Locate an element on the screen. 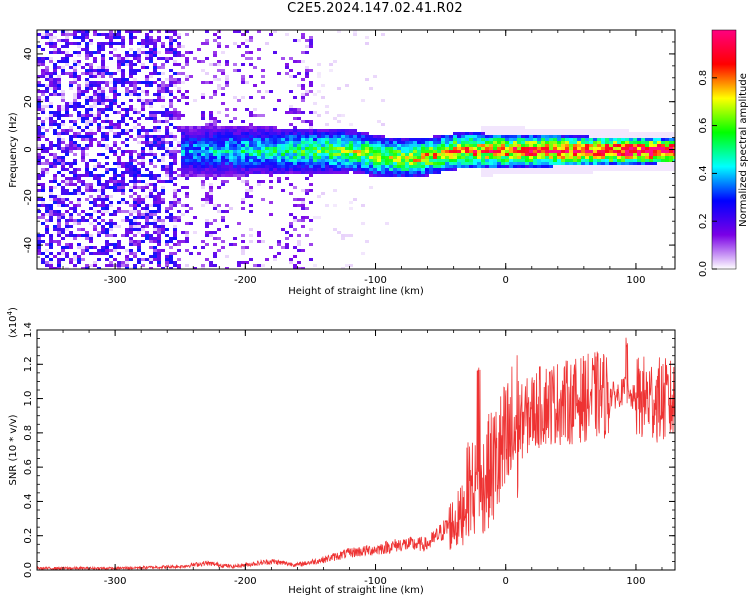  colorbar-tick-label: 0.6 is located at coordinates (703, 126).